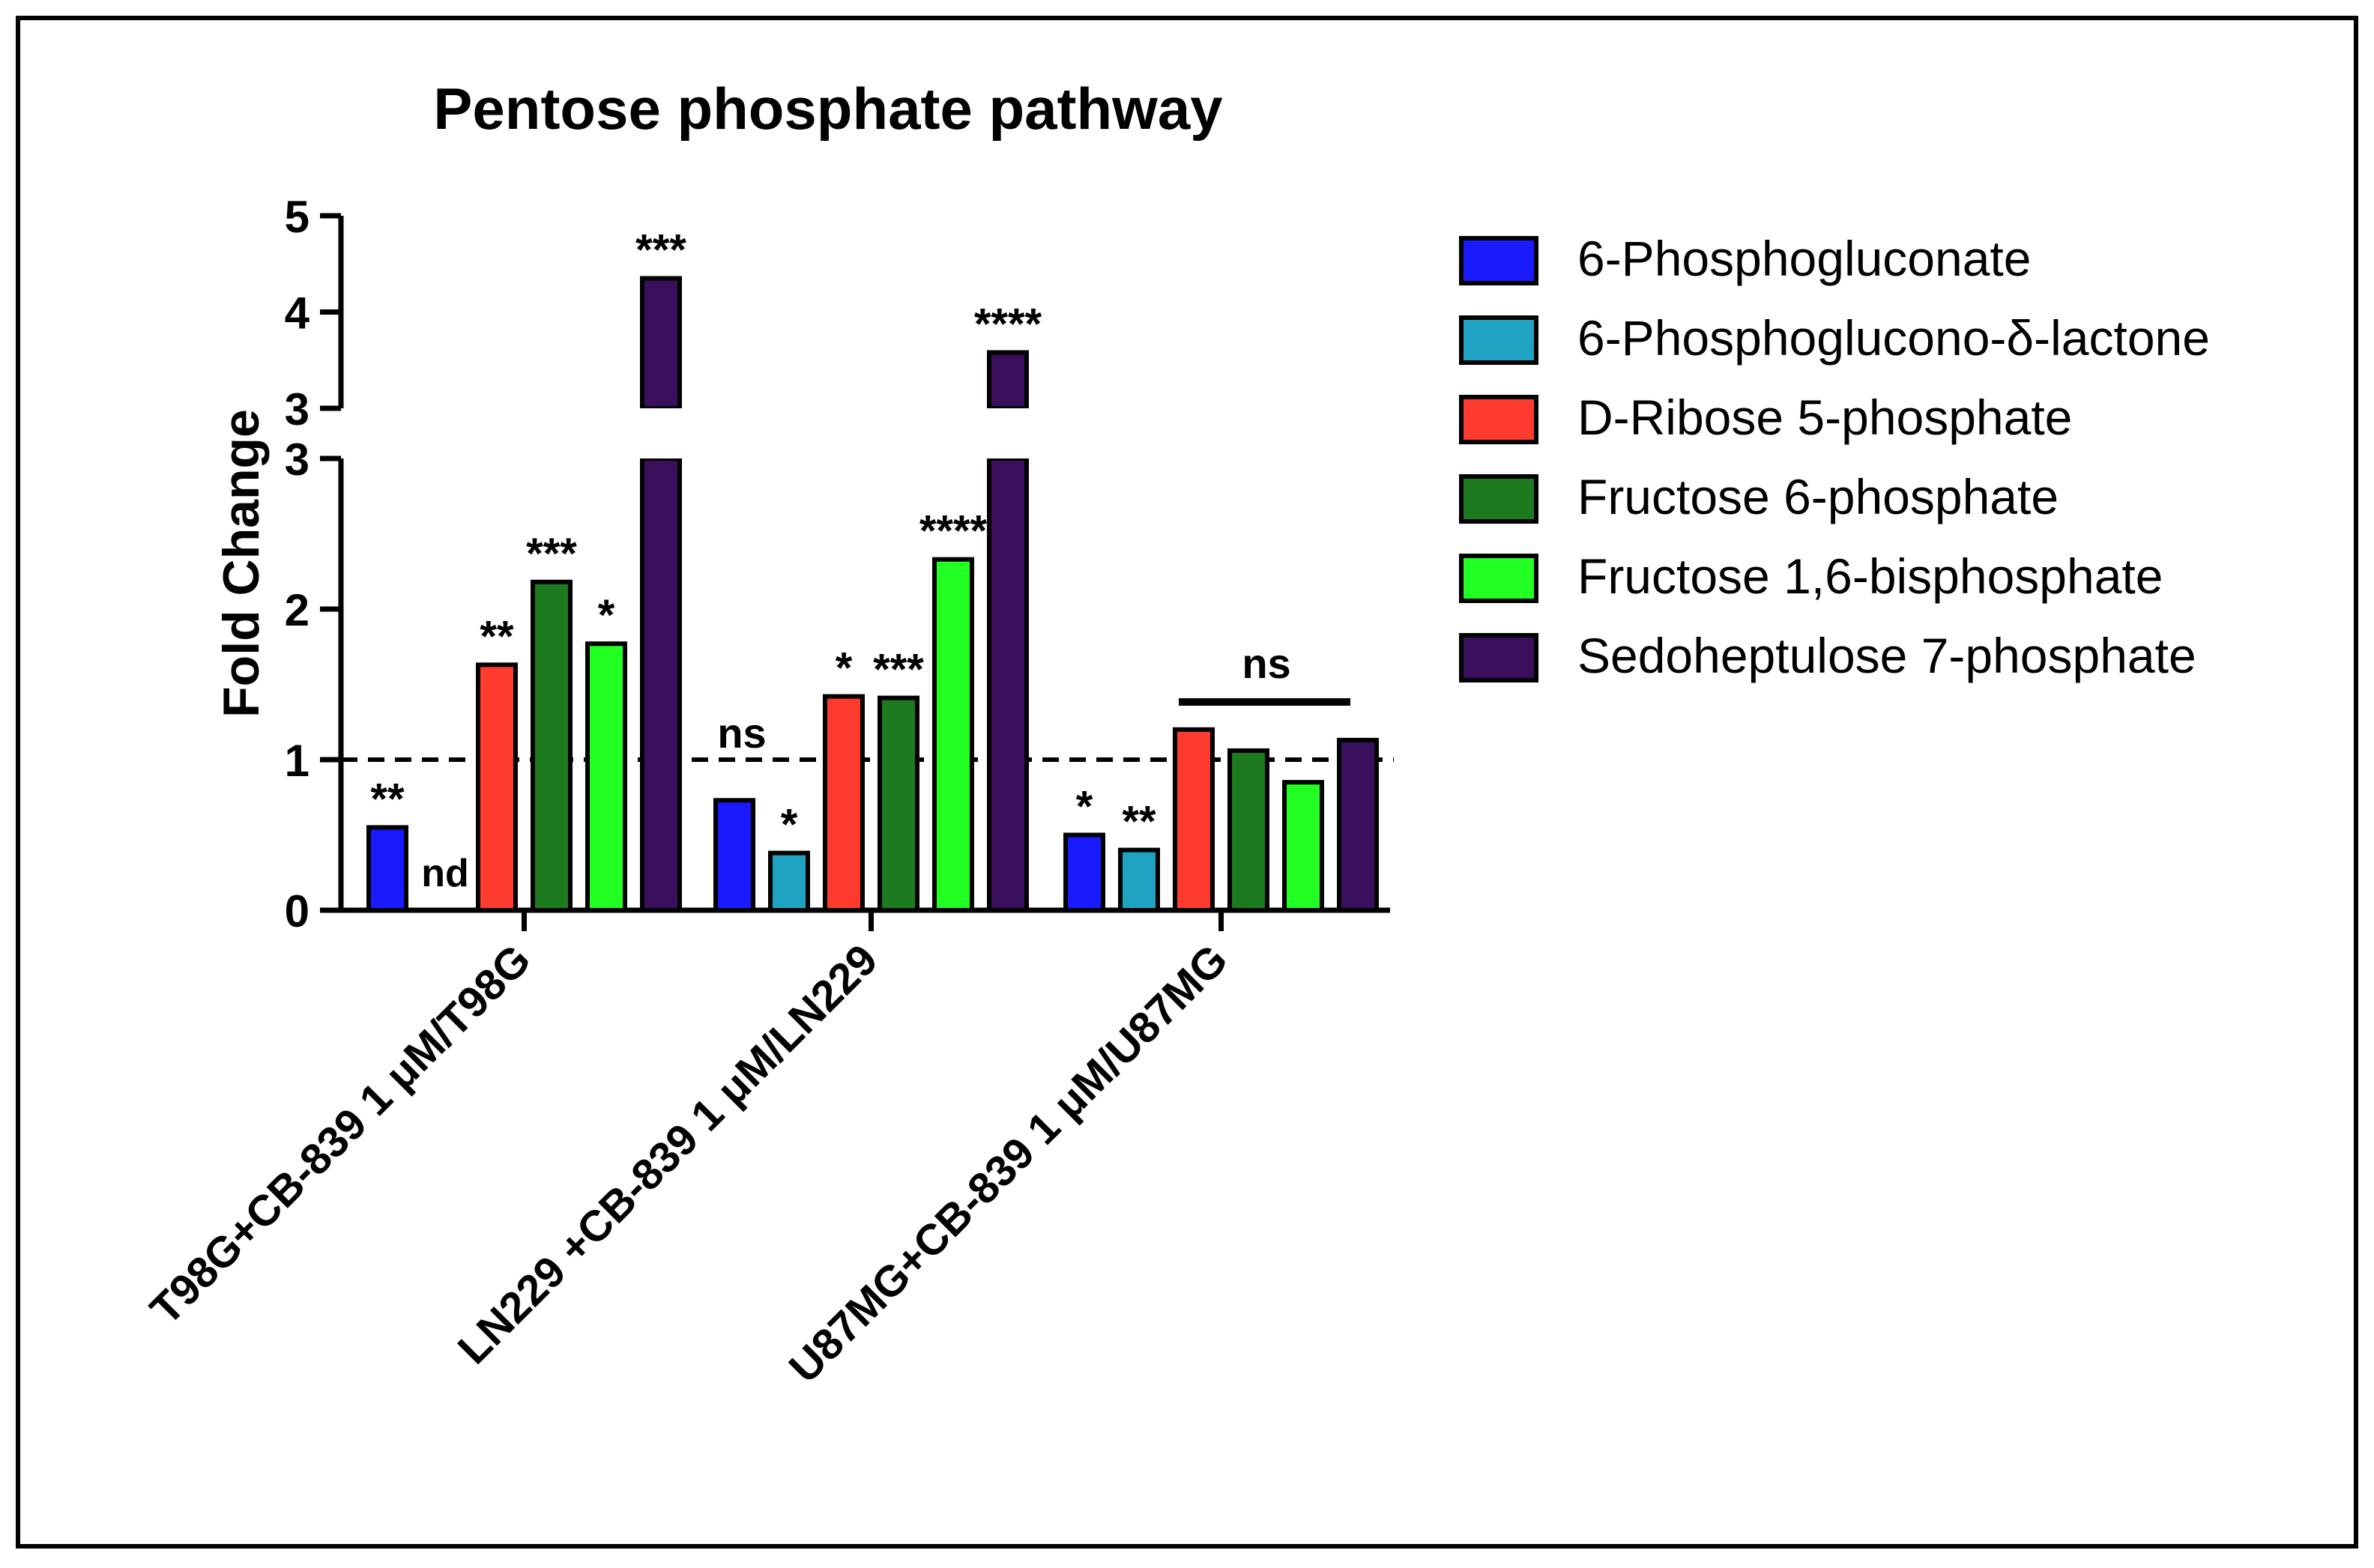 This screenshot has width=2374, height=1568. What do you see at coordinates (1266, 663) in the screenshot?
I see `ns-label-u87mg: ns` at bounding box center [1266, 663].